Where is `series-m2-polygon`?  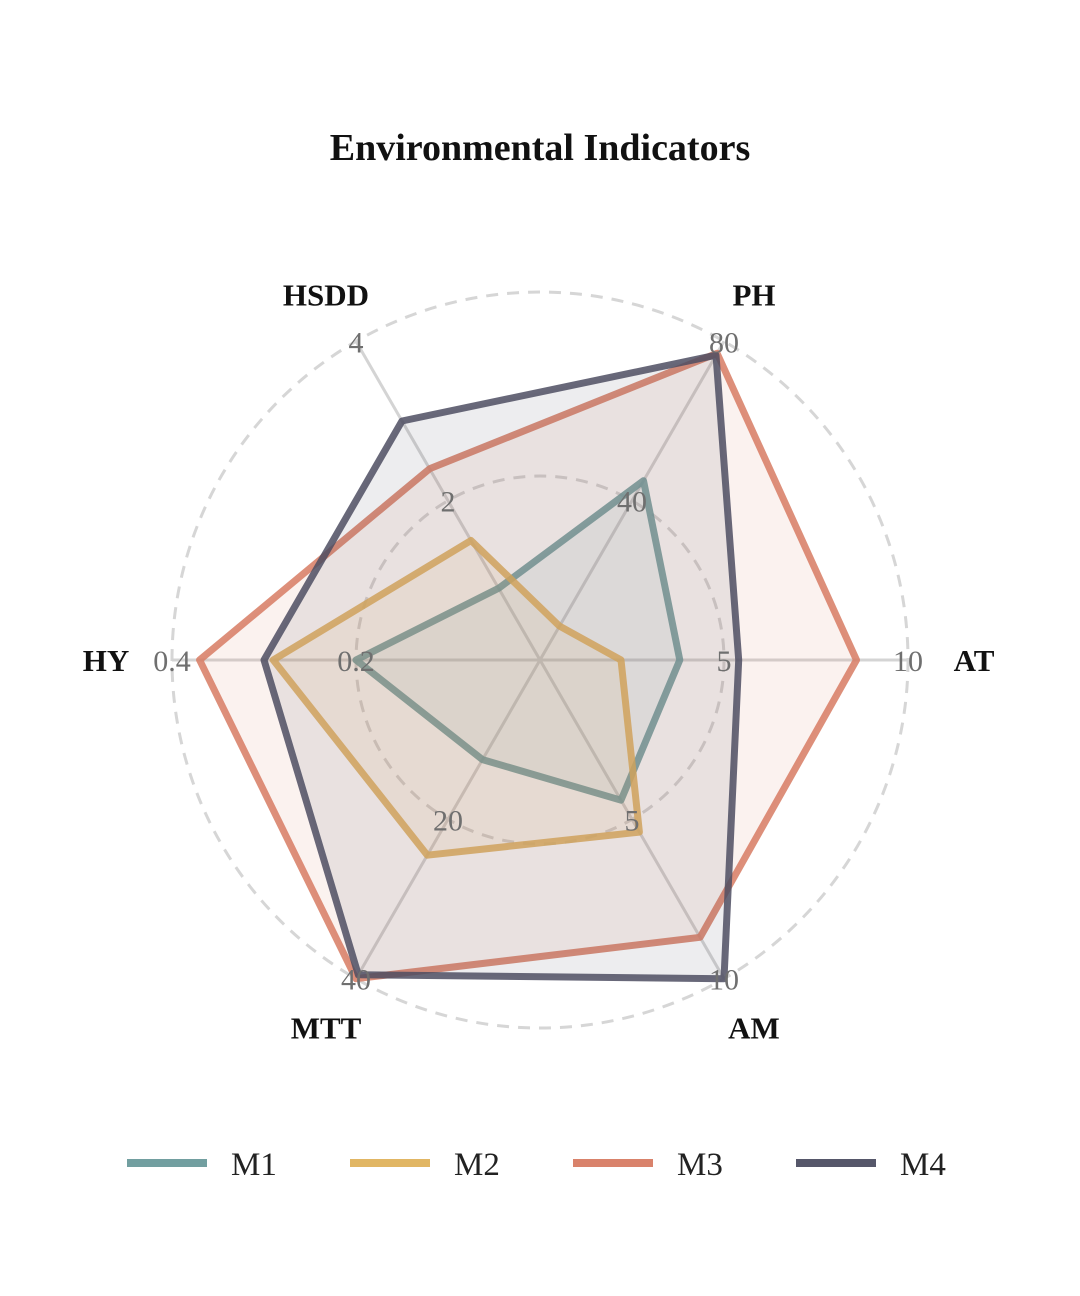 series-m2-polygon is located at coordinates (456, 698).